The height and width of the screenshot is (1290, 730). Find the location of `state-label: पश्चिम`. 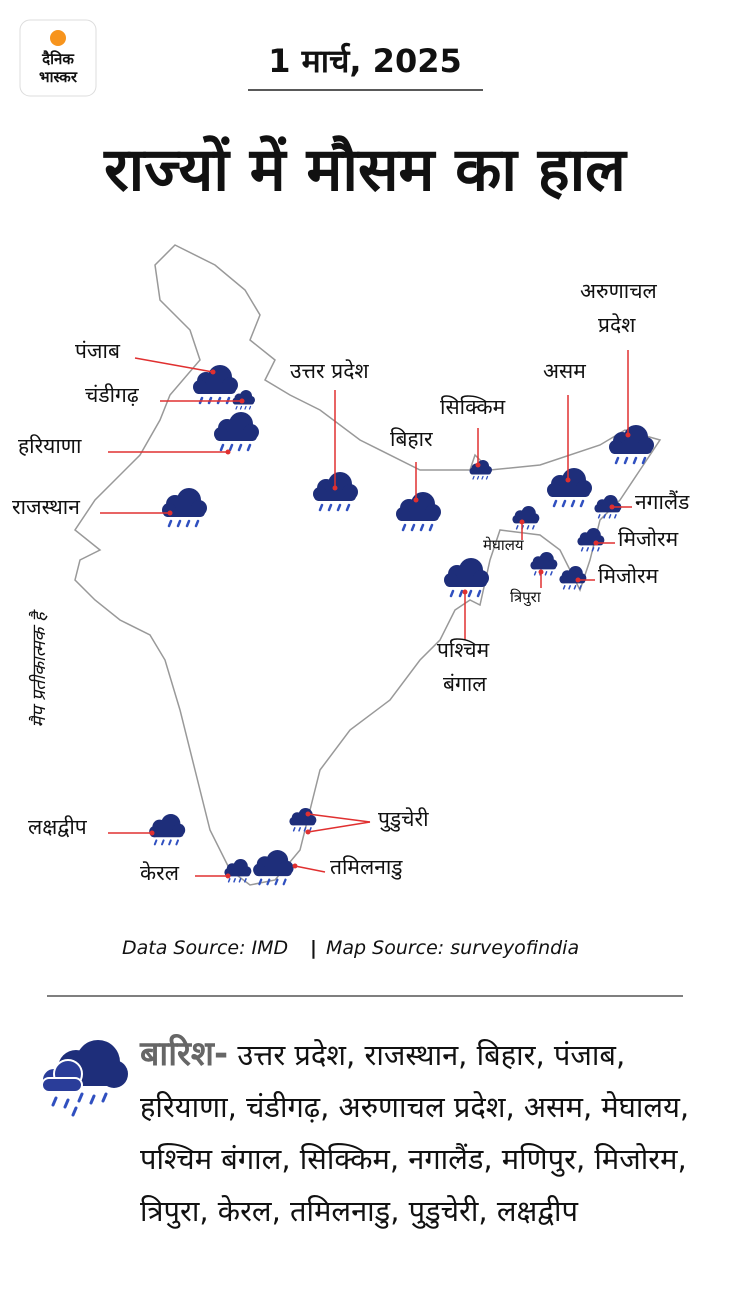

state-label: पश्चिम is located at coordinates (463, 650).